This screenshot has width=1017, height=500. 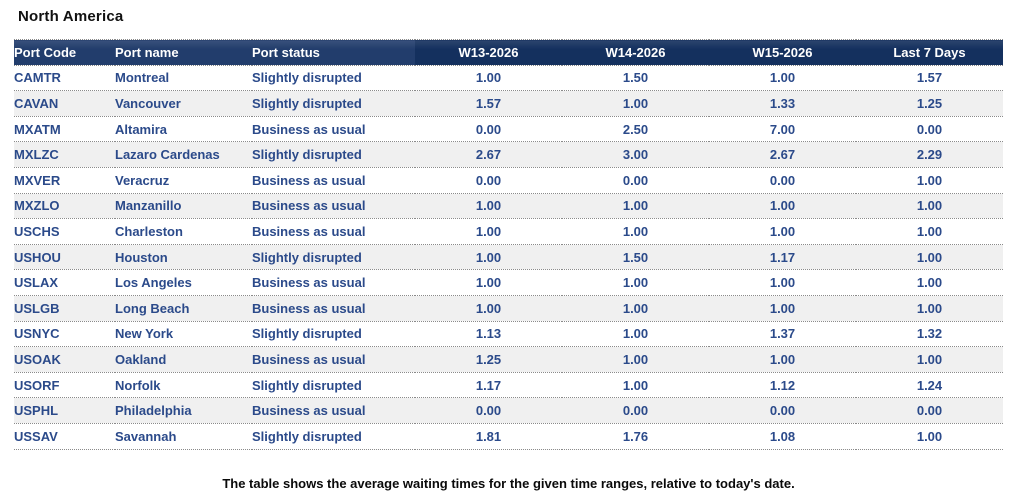 What do you see at coordinates (488, 334) in the screenshot?
I see `w13-value-cell: 1.13` at bounding box center [488, 334].